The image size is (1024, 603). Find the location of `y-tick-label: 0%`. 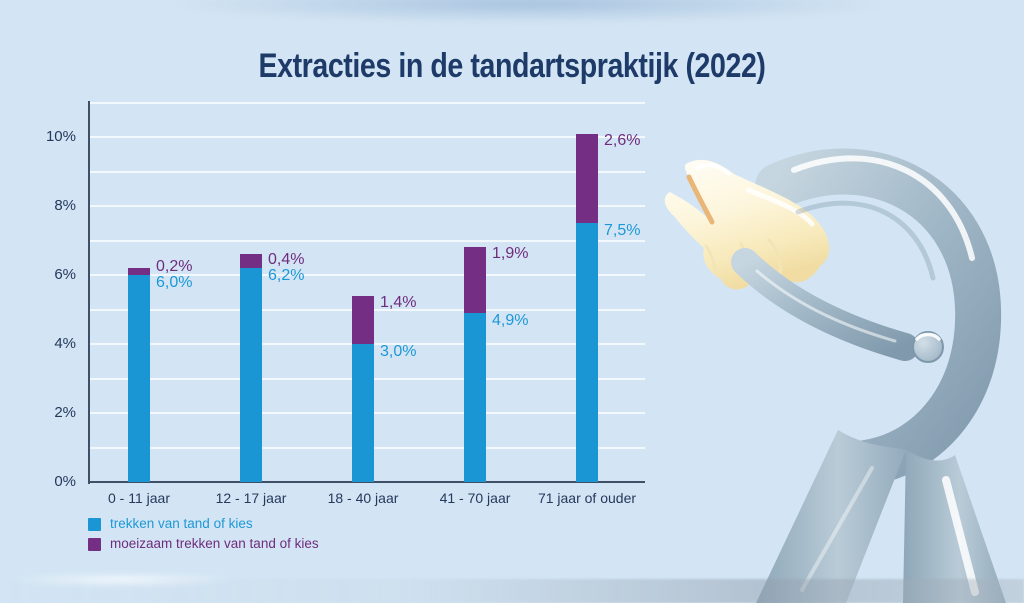

y-tick-label: 0% is located at coordinates (65, 481).